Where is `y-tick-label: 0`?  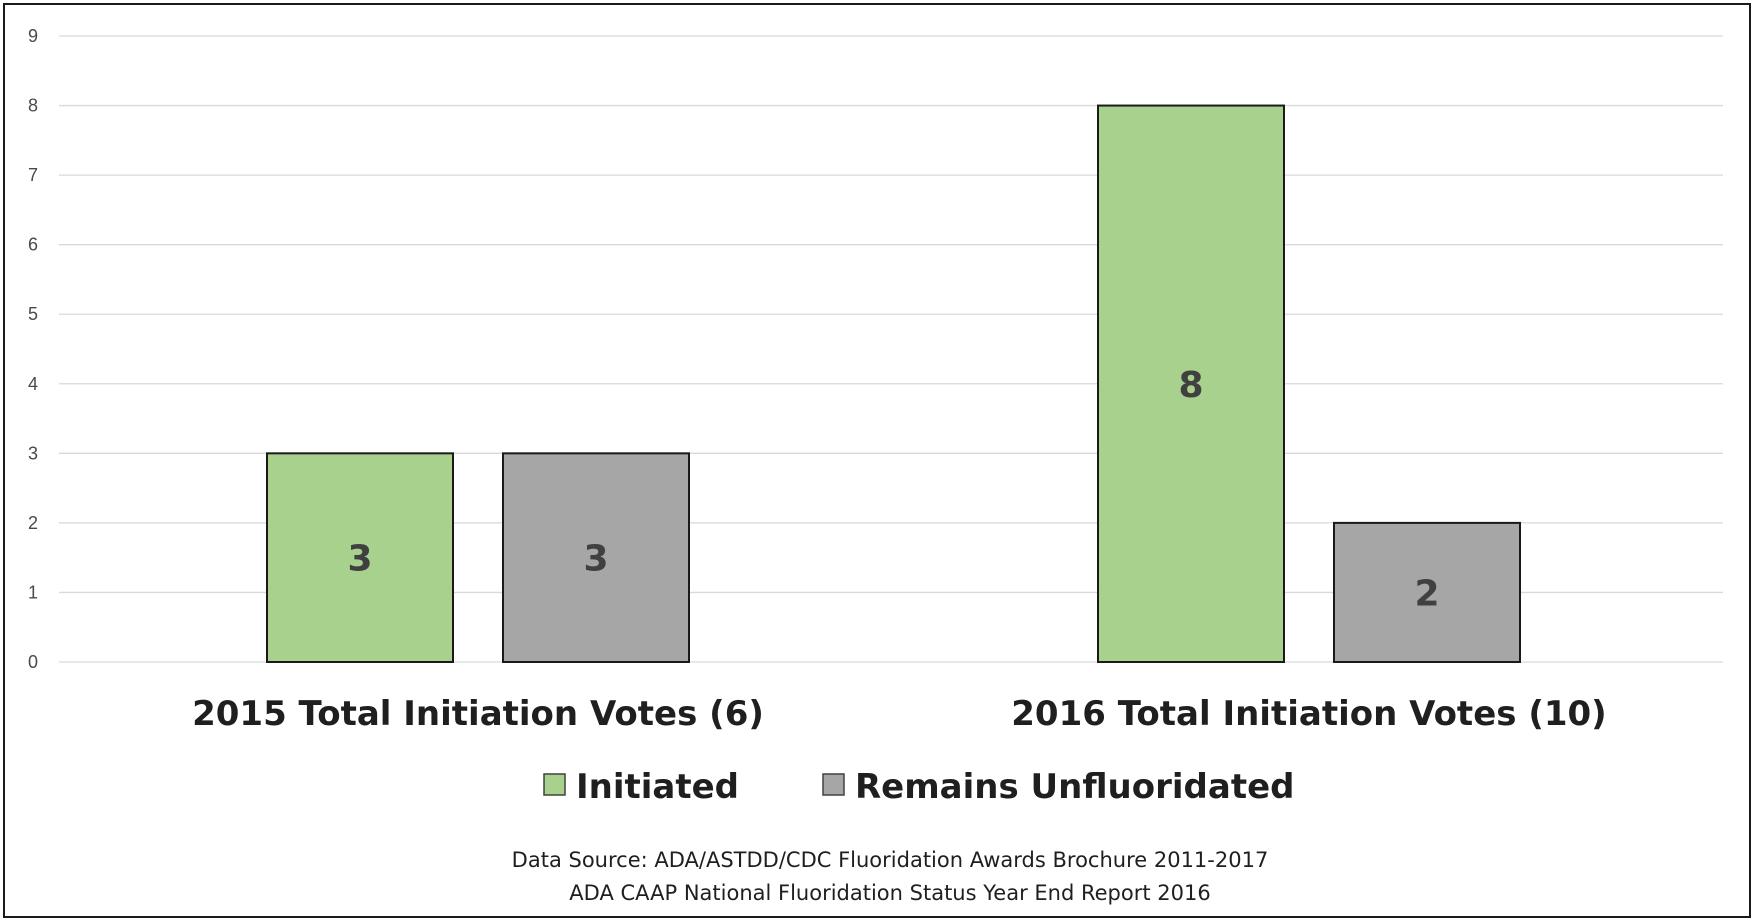
y-tick-label: 0 is located at coordinates (33, 662).